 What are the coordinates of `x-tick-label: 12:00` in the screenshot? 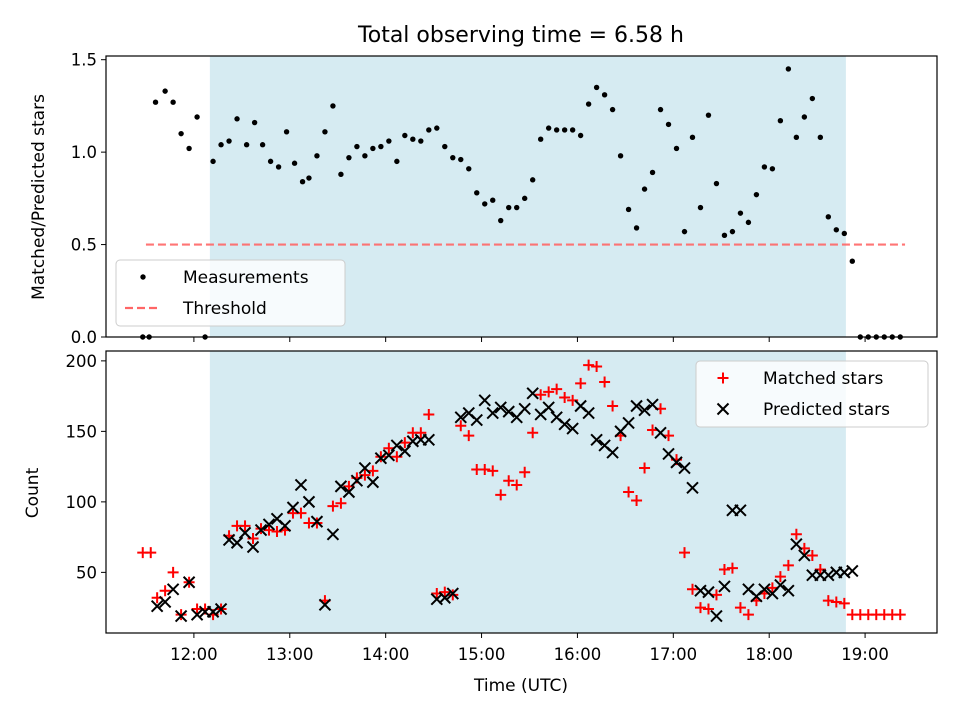 It's located at (194, 654).